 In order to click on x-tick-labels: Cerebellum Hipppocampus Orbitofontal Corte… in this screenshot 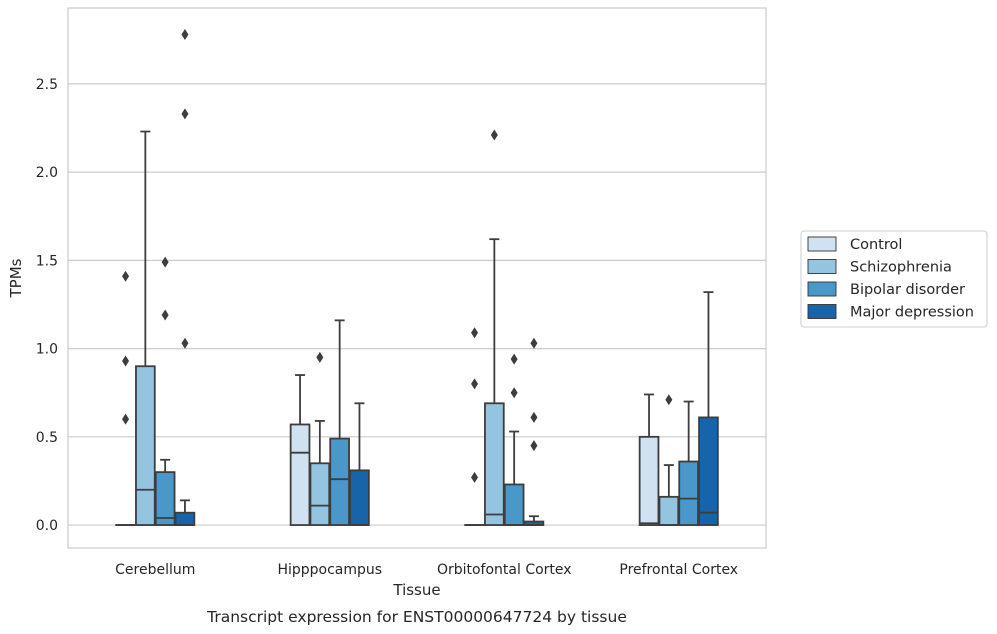, I will do `click(426, 570)`.